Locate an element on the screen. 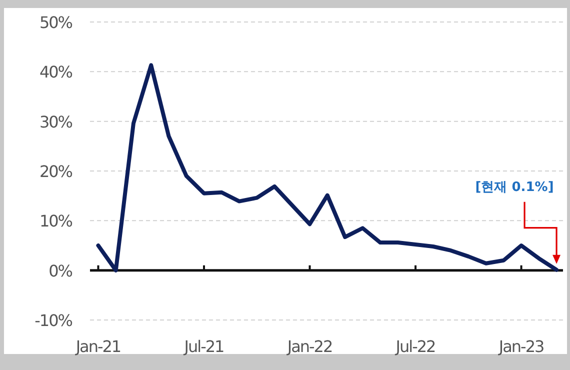 The width and height of the screenshot is (570, 370). x-tick-label: Jan-22 is located at coordinates (309, 346).